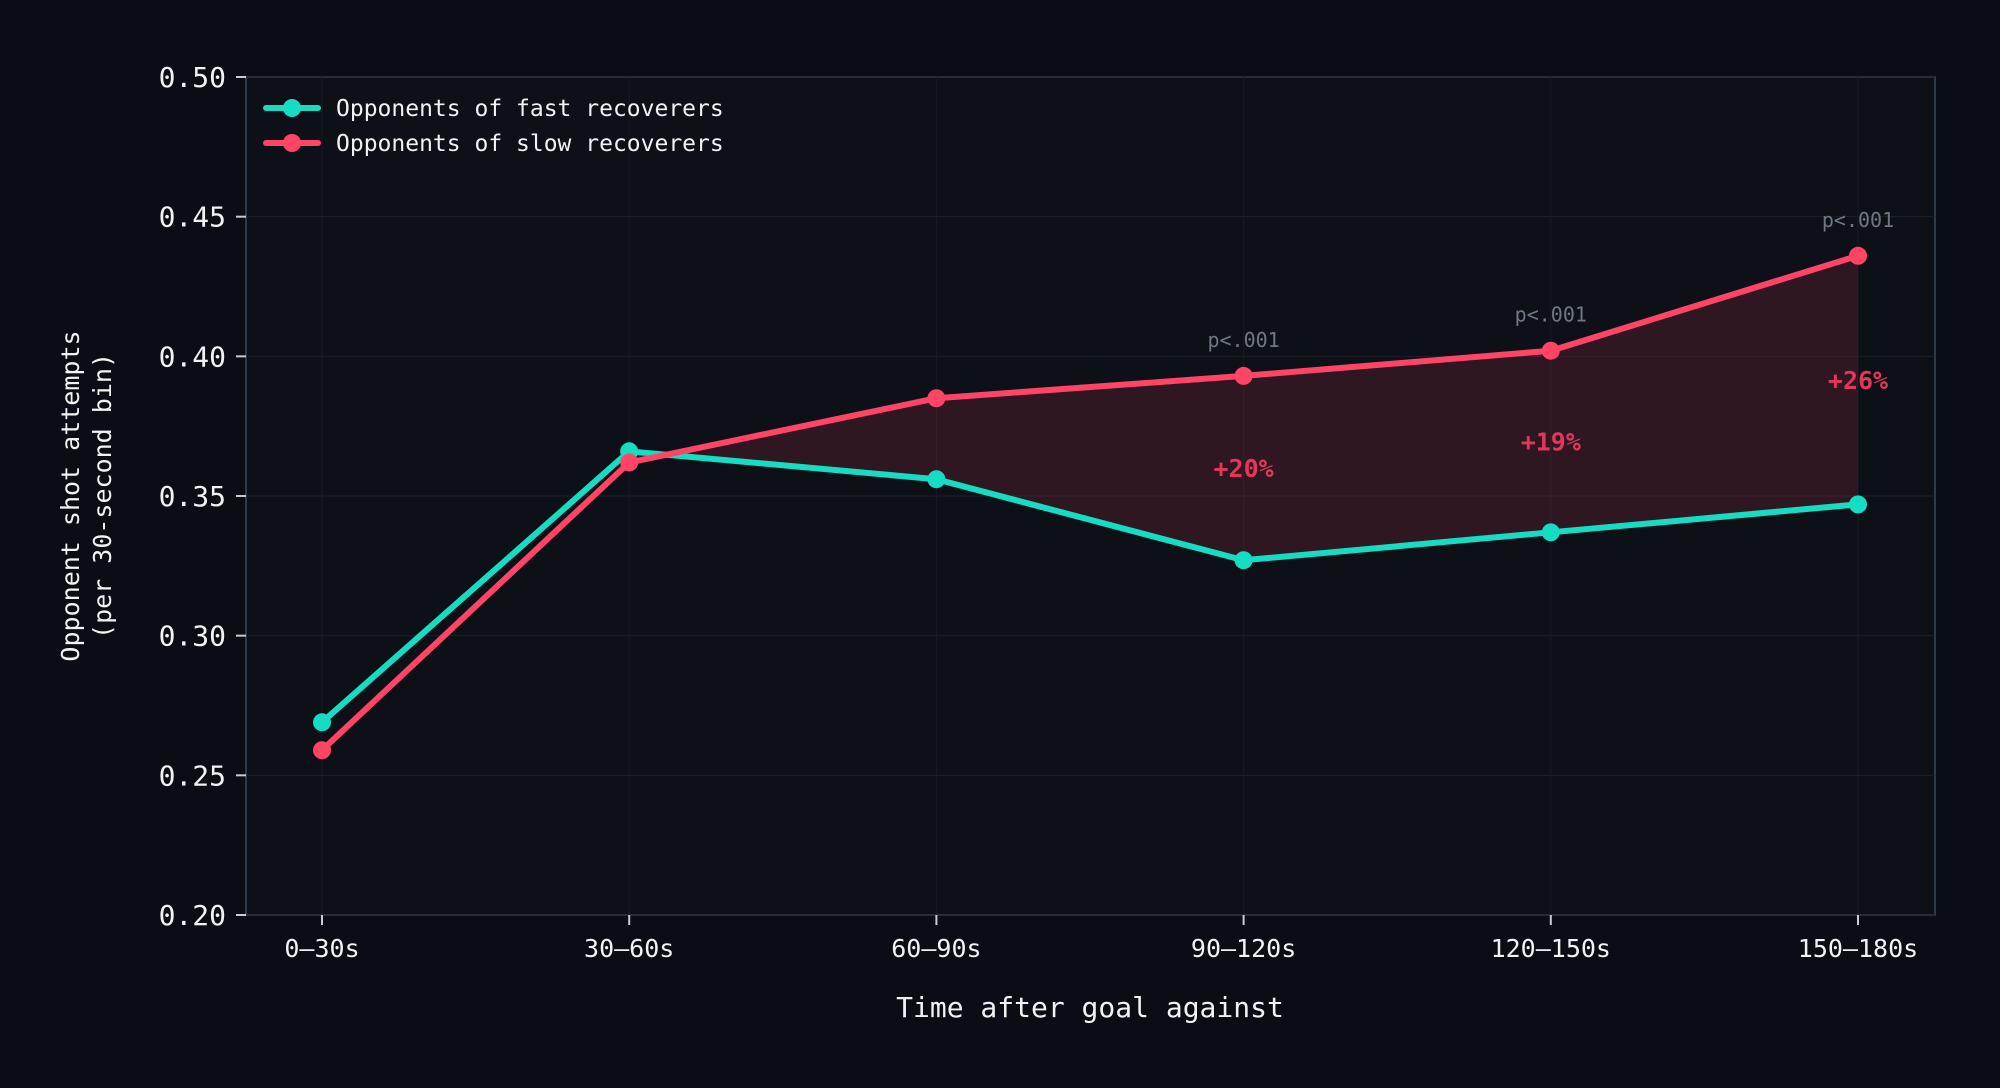  Describe the element at coordinates (1858, 380) in the screenshot. I see `percent-diff-label: +26%` at that location.